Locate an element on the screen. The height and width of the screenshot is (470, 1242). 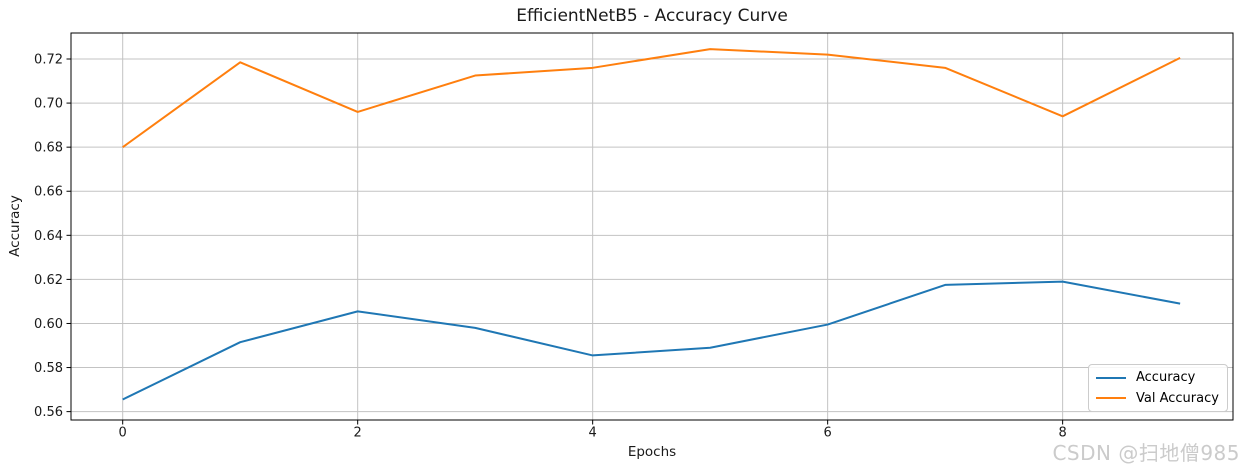
legend-entry-accuracy: Accuracy is located at coordinates (1158, 377).